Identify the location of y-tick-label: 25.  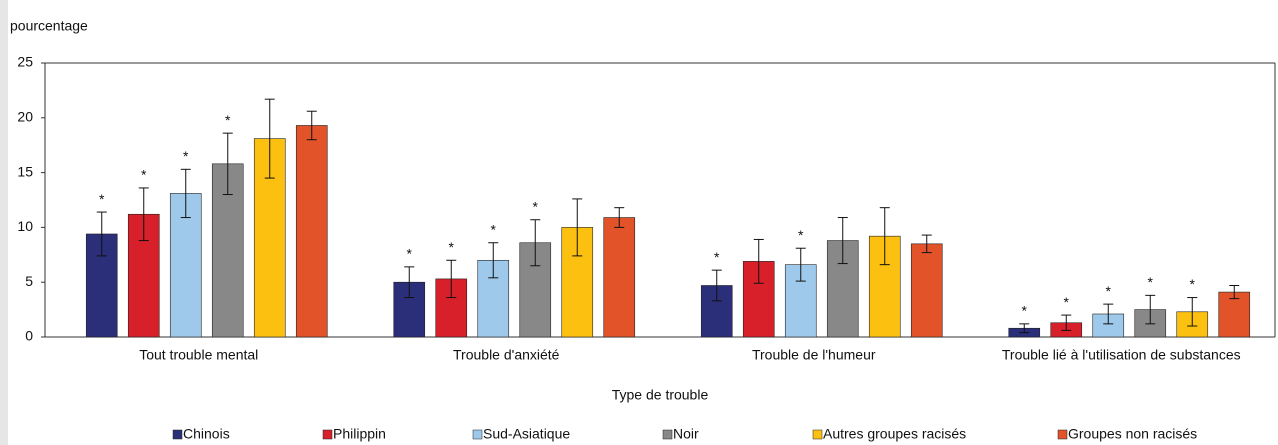
(25, 62).